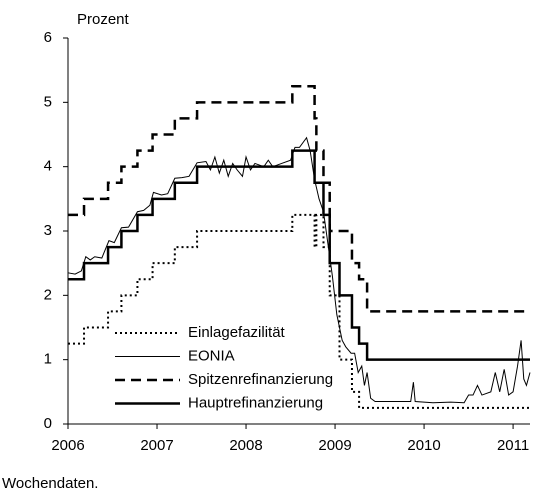  I want to click on y-tick-label: 1, so click(48, 359).